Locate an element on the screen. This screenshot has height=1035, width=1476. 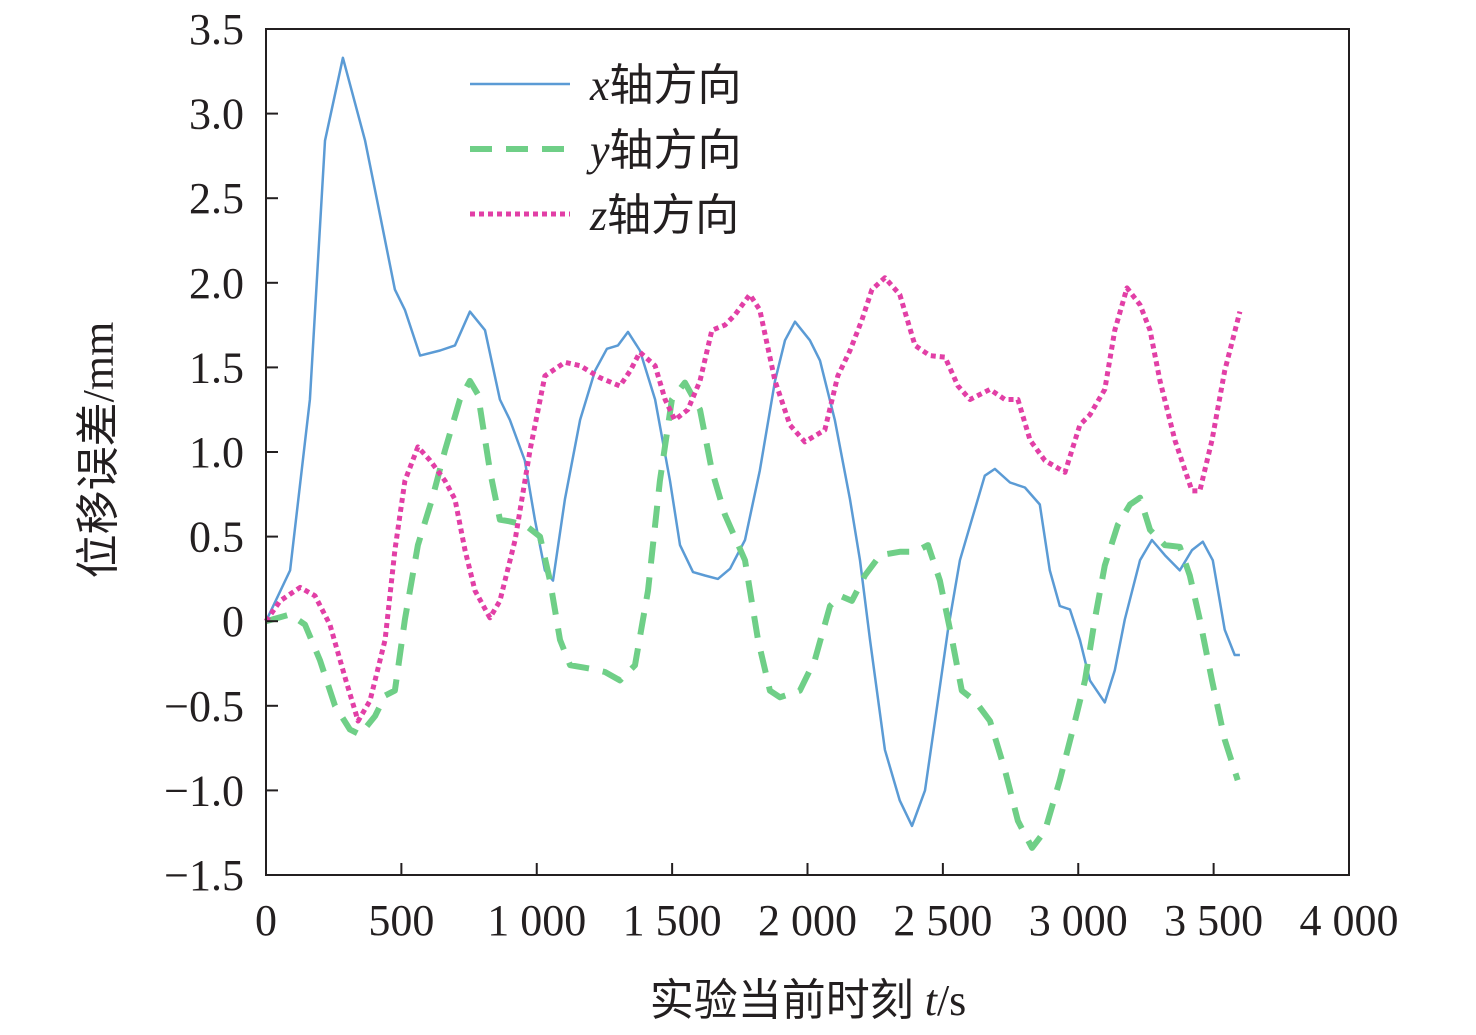
x-tick-label: 0 is located at coordinates (266, 920).